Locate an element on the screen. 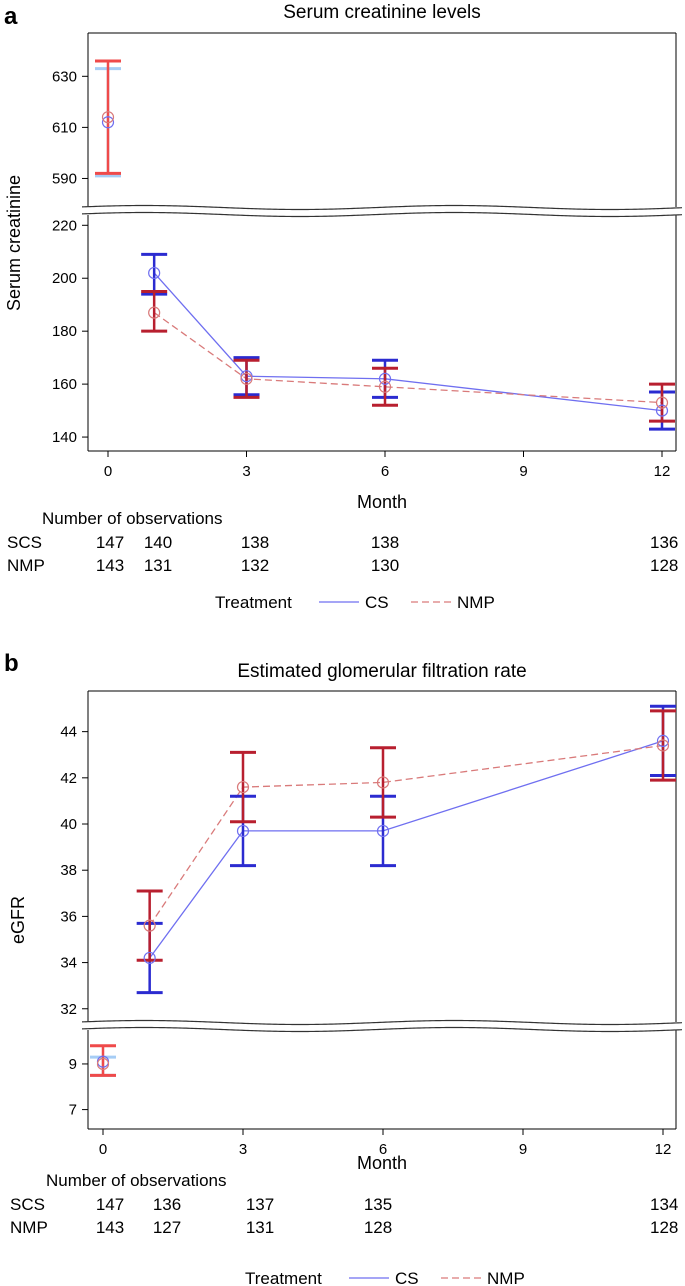 Image resolution: width=685 pixels, height=1286 pixels. observations-value: 140 is located at coordinates (158, 542).